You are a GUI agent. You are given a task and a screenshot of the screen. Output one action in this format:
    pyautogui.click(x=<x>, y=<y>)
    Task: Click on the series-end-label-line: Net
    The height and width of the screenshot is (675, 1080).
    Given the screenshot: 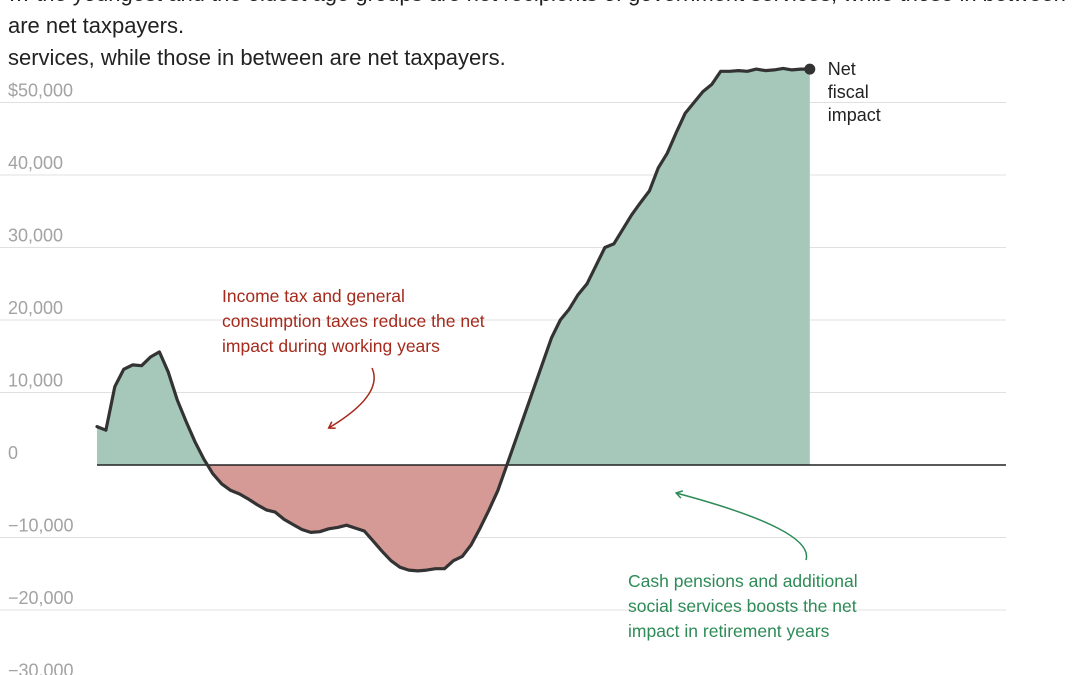 What is the action you would take?
    pyautogui.click(x=842, y=69)
    